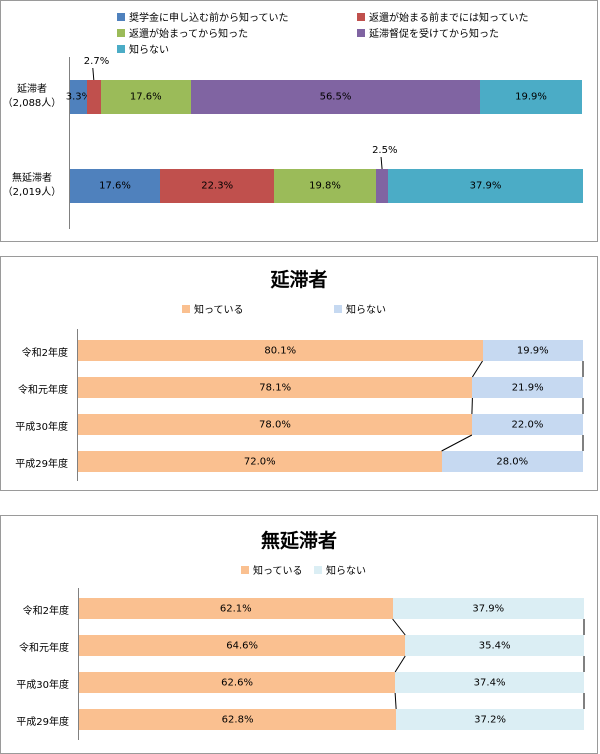 This screenshot has height=754, width=600. I want to click on data-label: 37.4%, so click(489, 682).